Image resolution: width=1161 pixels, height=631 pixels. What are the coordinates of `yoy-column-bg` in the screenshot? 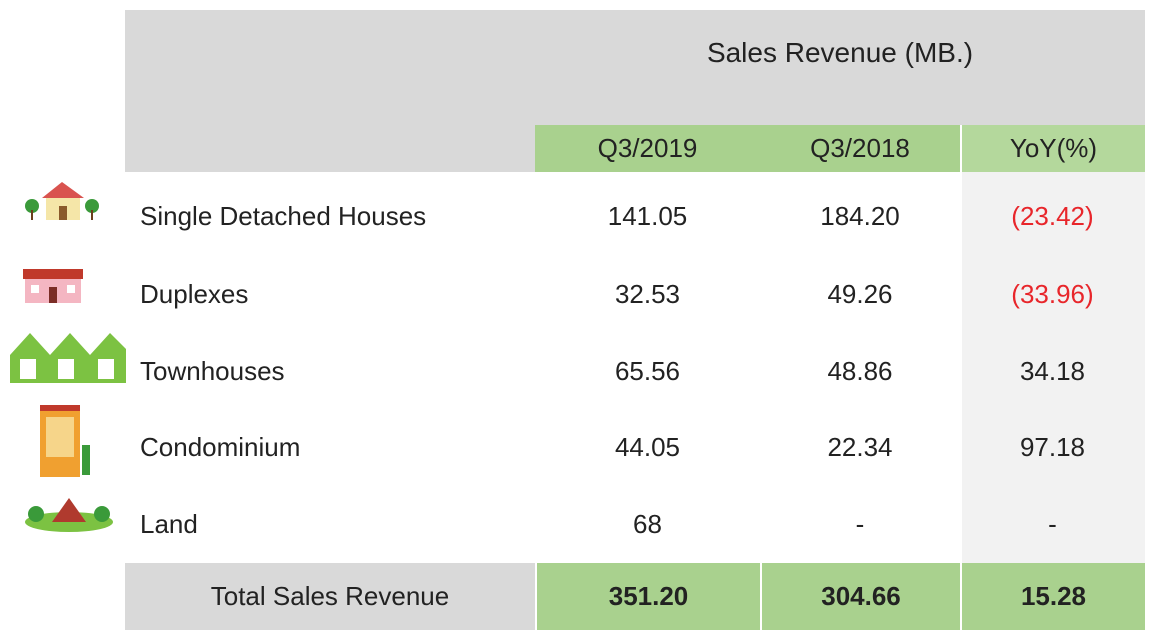 It's located at (1053, 367).